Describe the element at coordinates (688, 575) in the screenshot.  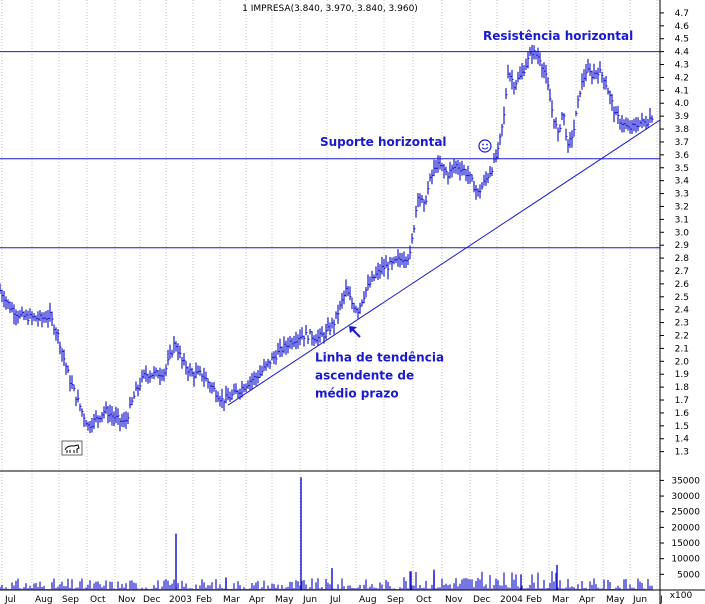
I see `volume-tick-label: 5000` at that location.